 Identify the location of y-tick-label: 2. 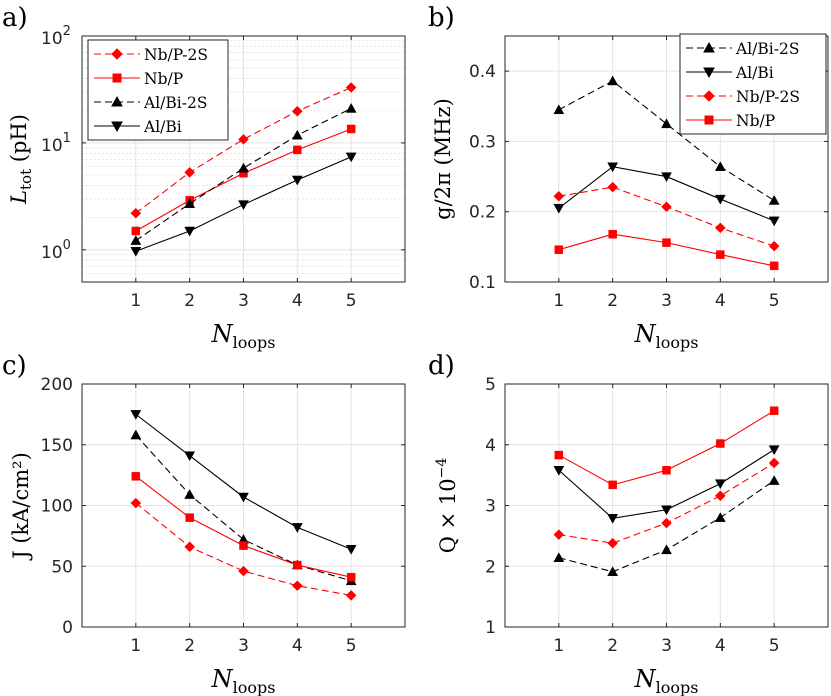
(490, 567).